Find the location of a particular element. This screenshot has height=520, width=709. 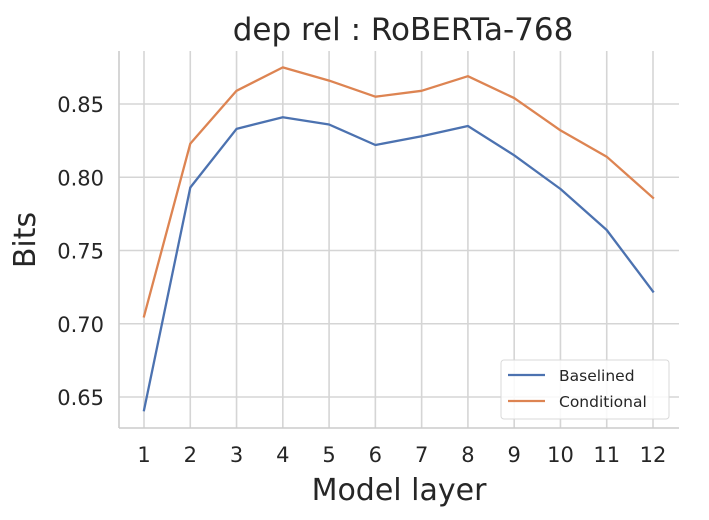

x-tick-label: 4 is located at coordinates (282, 455).